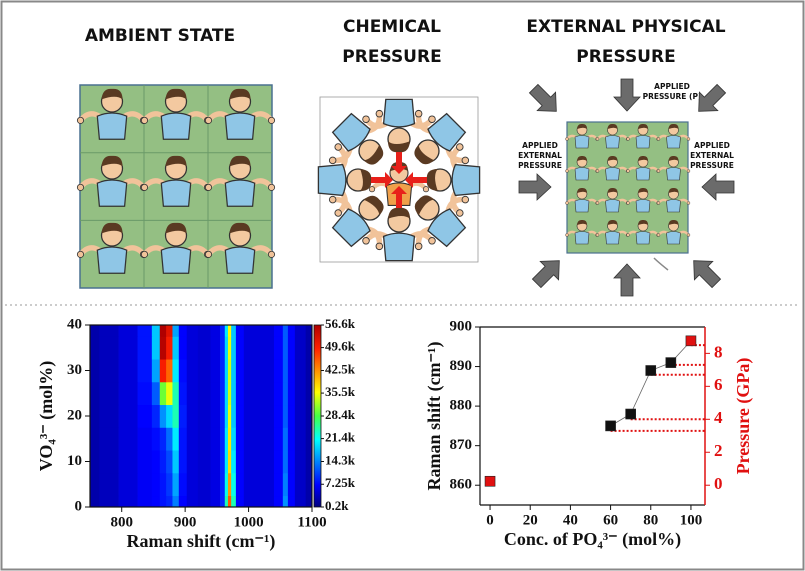  I want to click on y-tick-label: 890, so click(461, 366).